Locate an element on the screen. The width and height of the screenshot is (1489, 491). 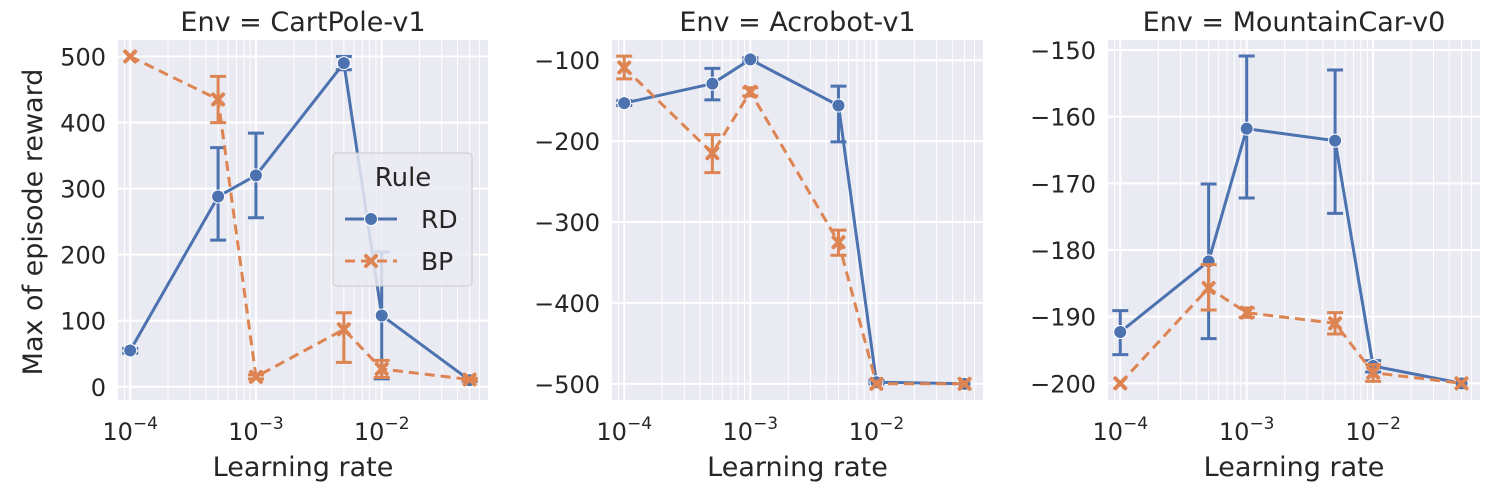
series-bp is located at coordinates (1291, 327).